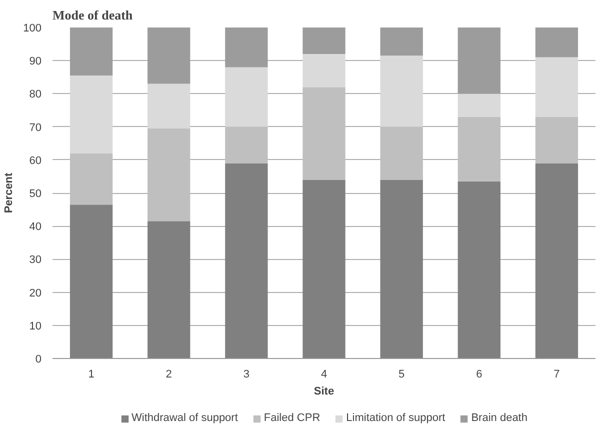  I want to click on y-tick-label: 20, so click(35, 293).